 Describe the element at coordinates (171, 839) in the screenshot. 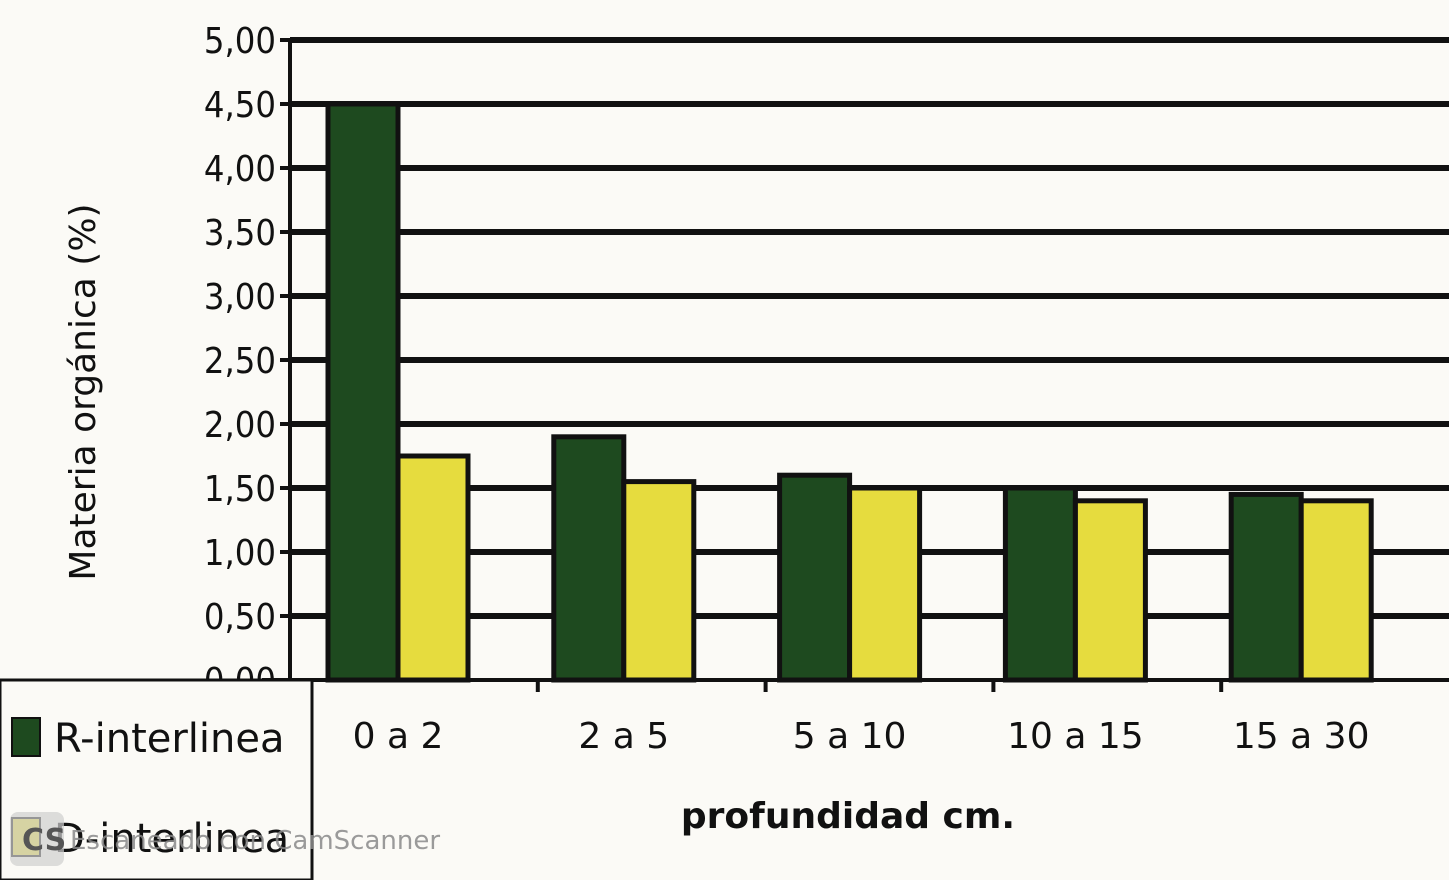

I see `legend-label-d-interlinea: D-interlinea` at that location.